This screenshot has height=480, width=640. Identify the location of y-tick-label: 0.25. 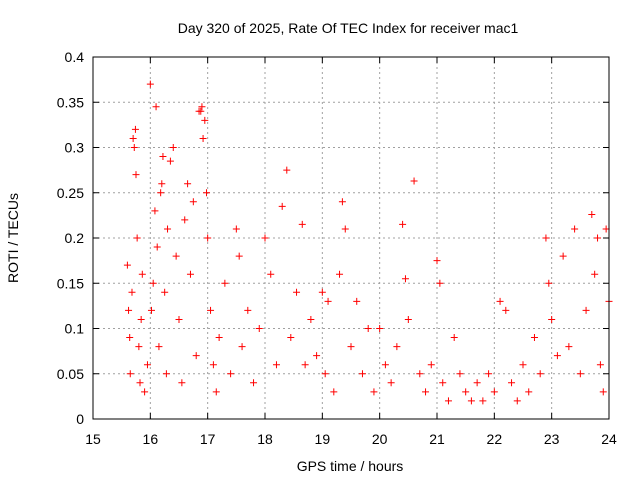
(70, 193).